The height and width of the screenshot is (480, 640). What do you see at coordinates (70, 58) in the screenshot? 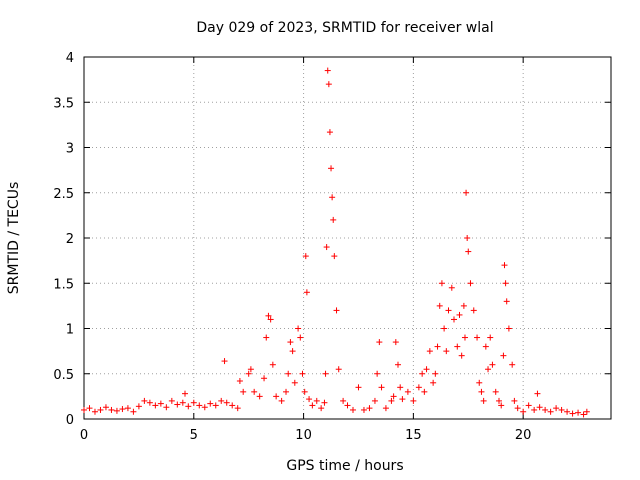
I see `y-tick-label: 4` at bounding box center [70, 58].